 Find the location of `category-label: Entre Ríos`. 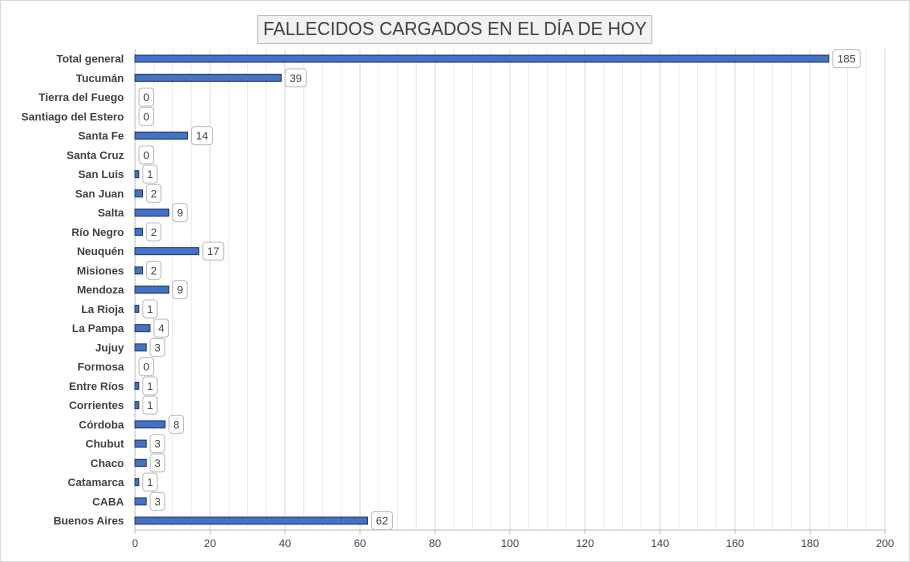

category-label: Entre Ríos is located at coordinates (96, 387).